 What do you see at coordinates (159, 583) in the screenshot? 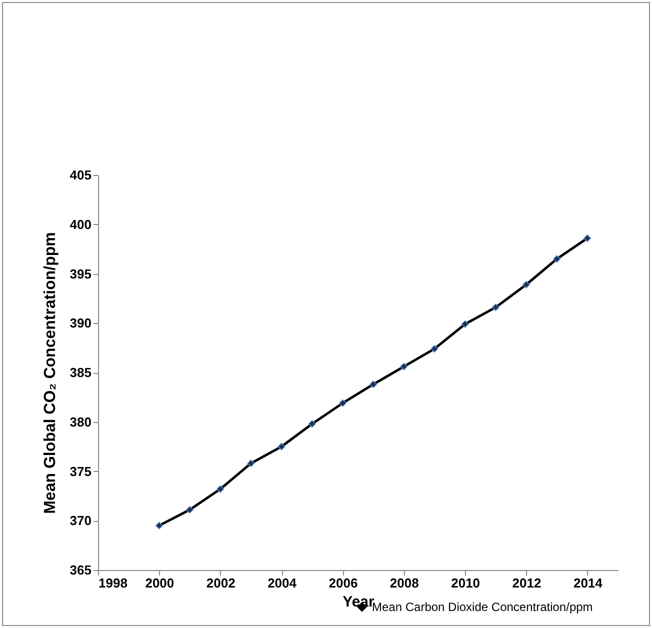
I see `x-tick-label: 2000` at bounding box center [159, 583].